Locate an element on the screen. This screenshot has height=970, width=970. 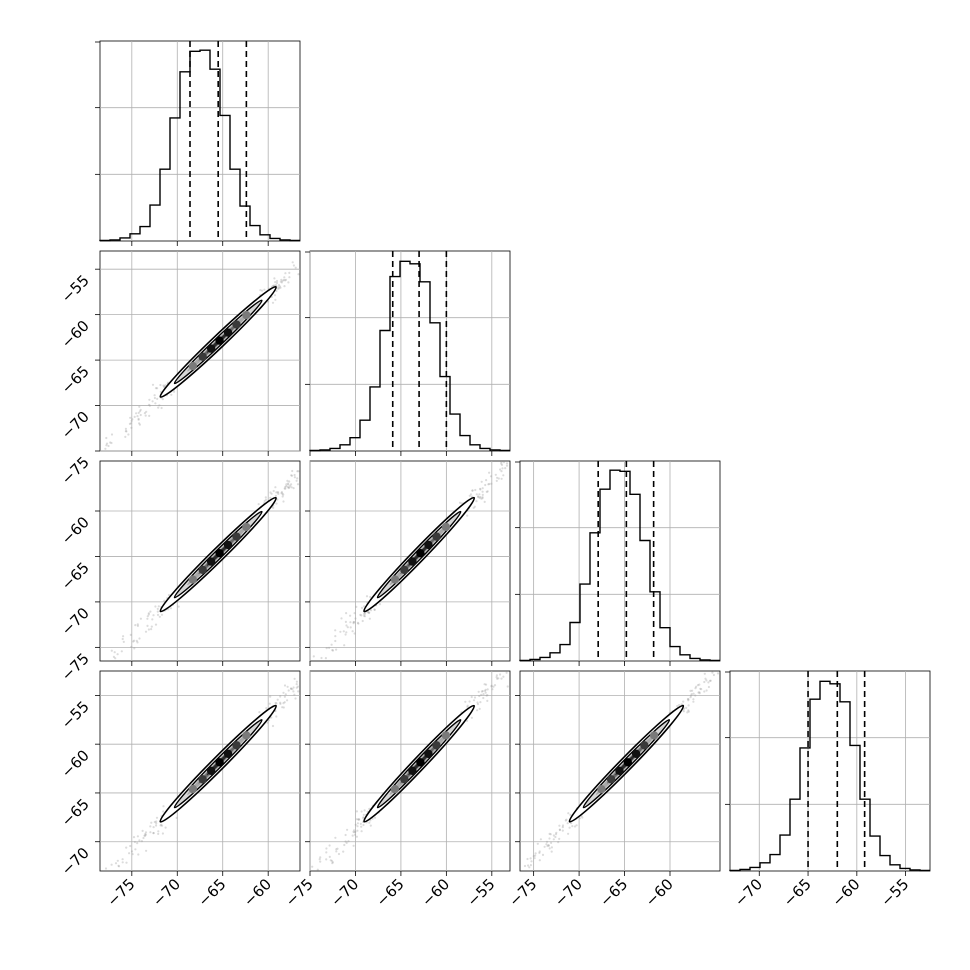
x-tick-label: −55 is located at coordinates (894, 892).